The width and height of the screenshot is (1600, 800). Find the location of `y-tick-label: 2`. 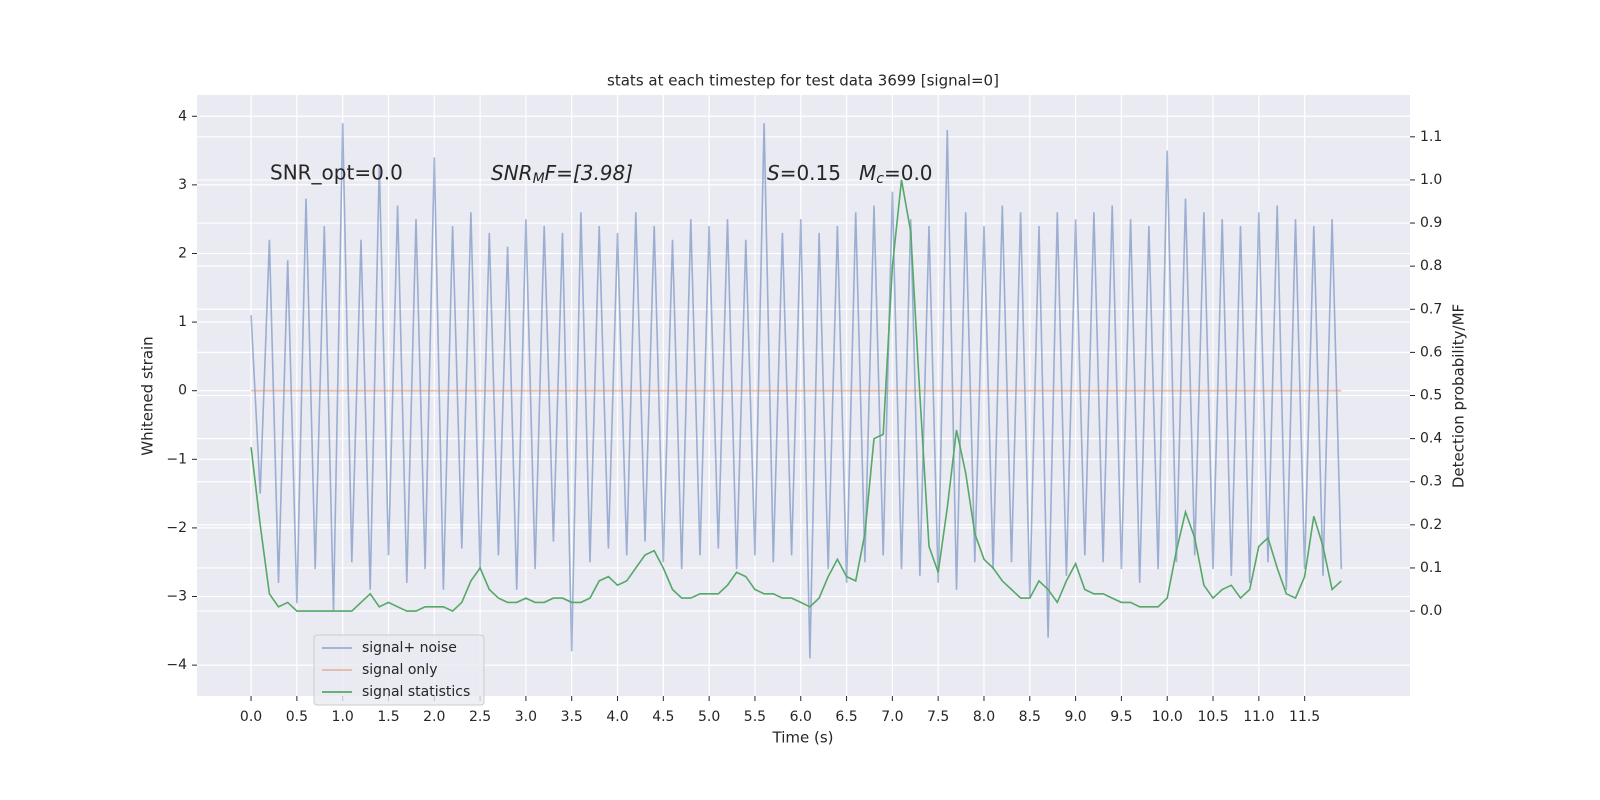

y-tick-label: 2 is located at coordinates (182, 253).